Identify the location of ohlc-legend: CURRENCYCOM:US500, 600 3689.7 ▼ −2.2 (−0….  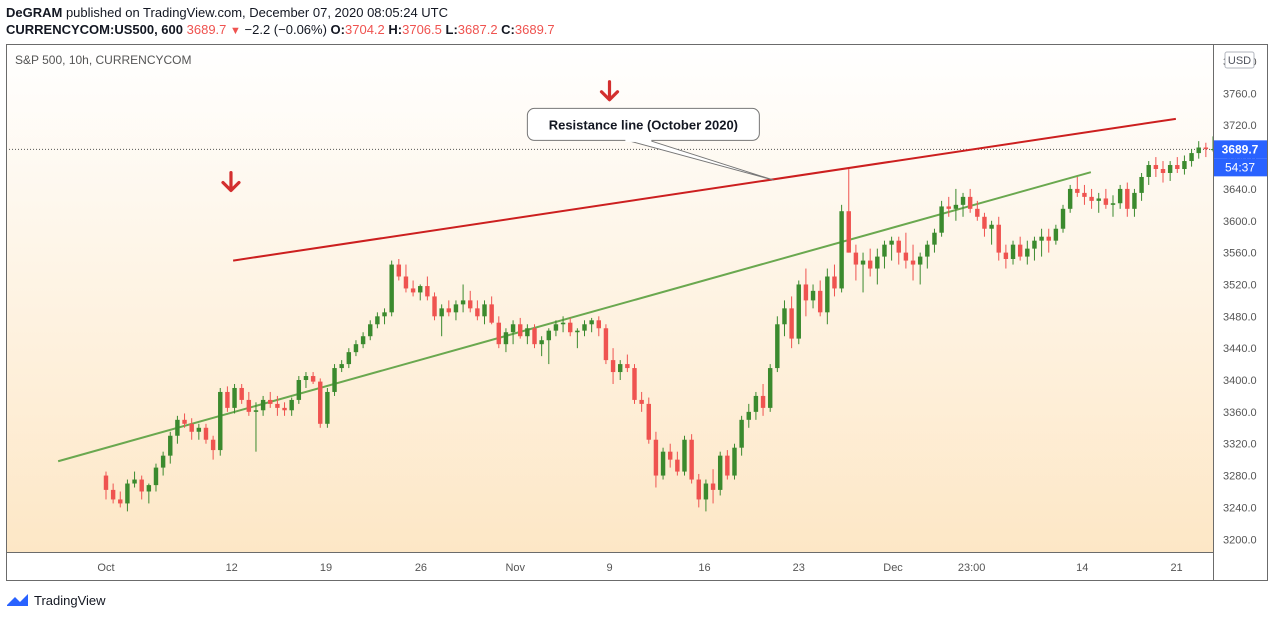
(280, 29).